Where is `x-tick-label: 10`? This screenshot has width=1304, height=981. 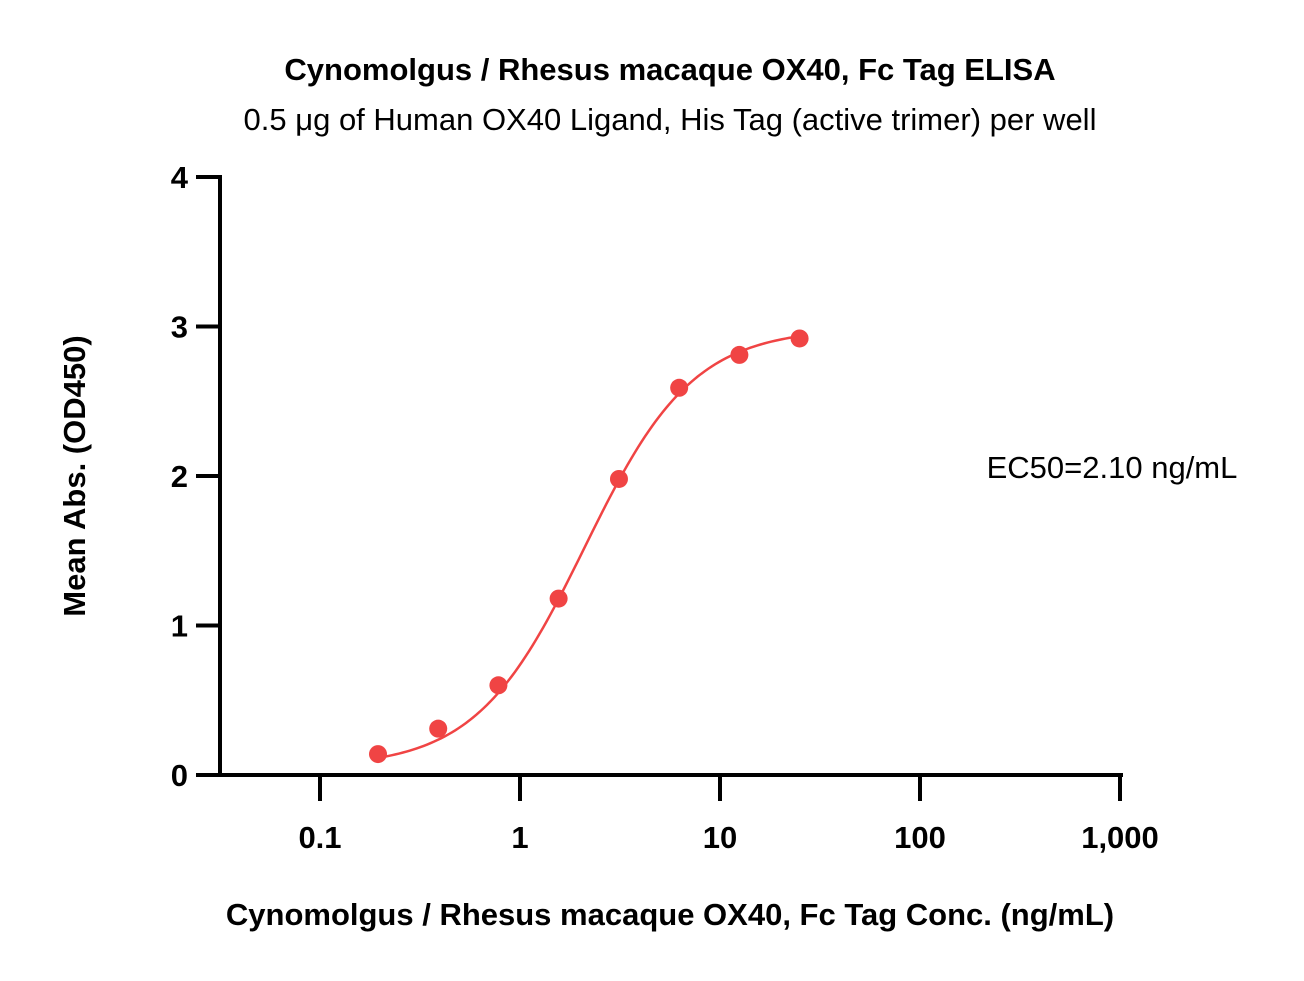
x-tick-label: 10 is located at coordinates (720, 837).